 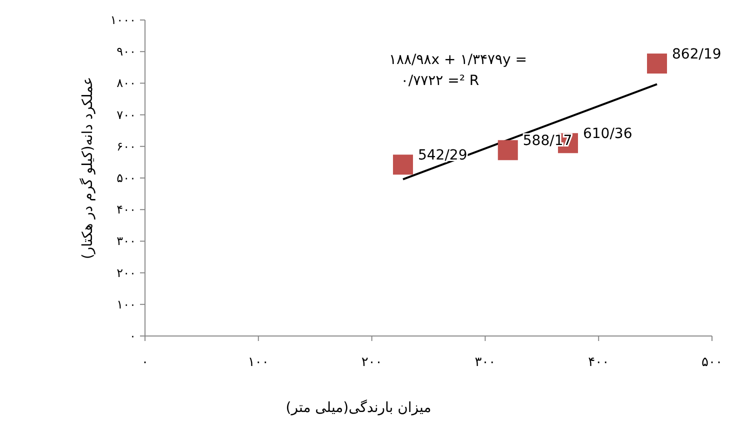 What do you see at coordinates (371, 362) in the screenshot?
I see `x-tick-label: ۲۰۰` at bounding box center [371, 362].